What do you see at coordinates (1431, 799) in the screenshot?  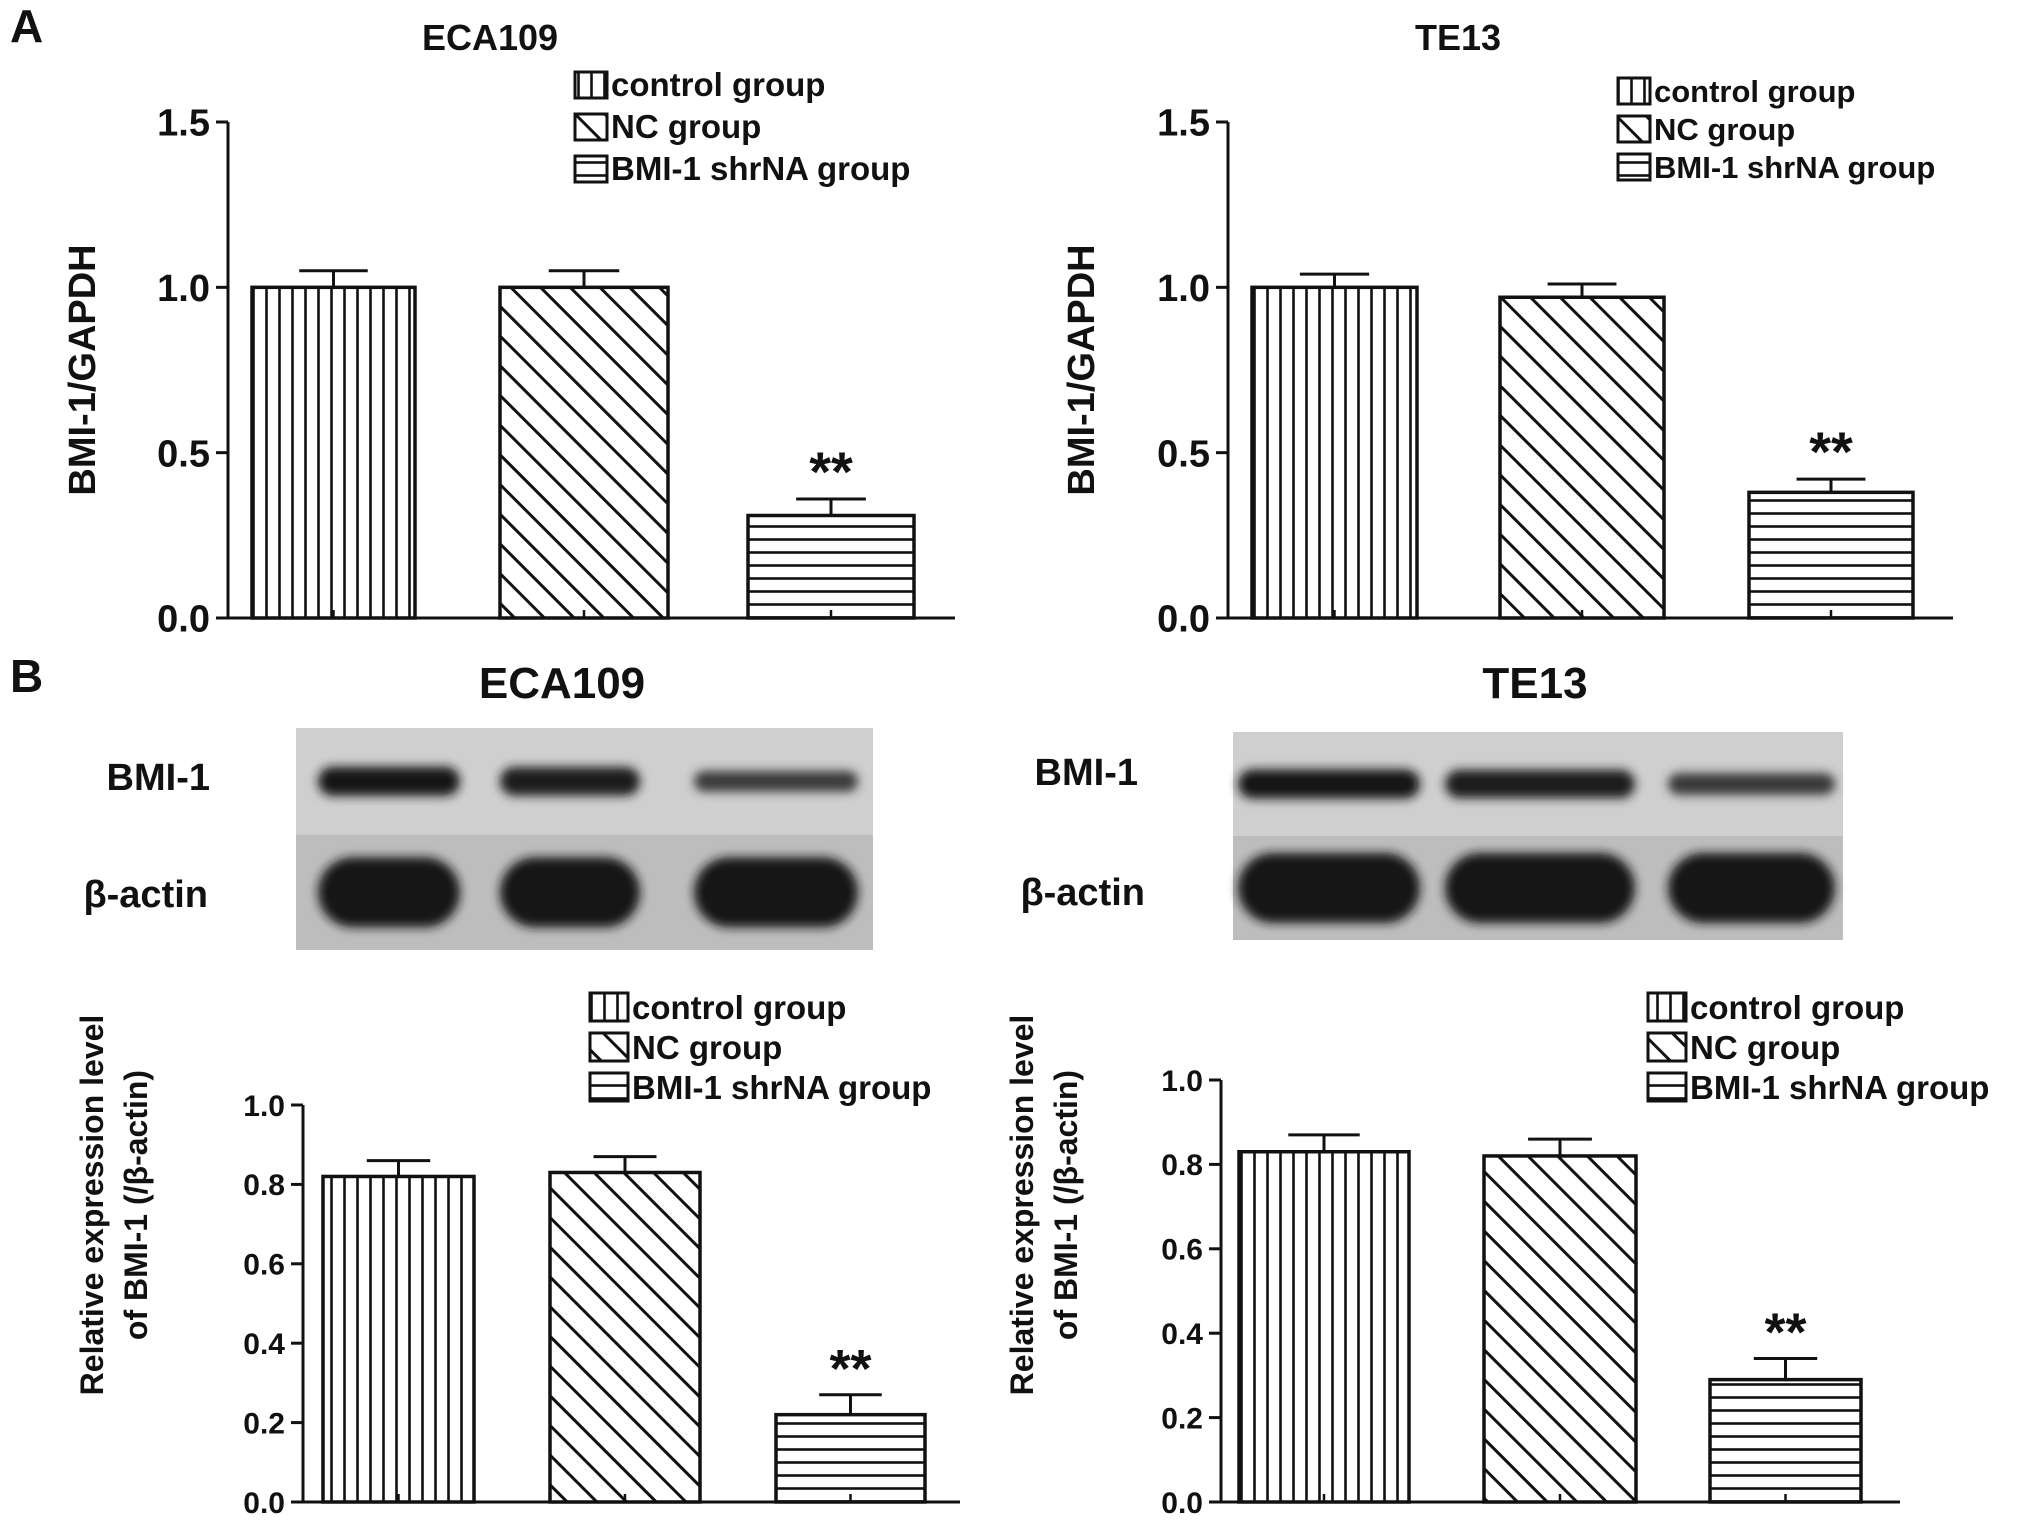 I see `western-blot-te13: TE13 BMI-1 β-actin` at bounding box center [1431, 799].